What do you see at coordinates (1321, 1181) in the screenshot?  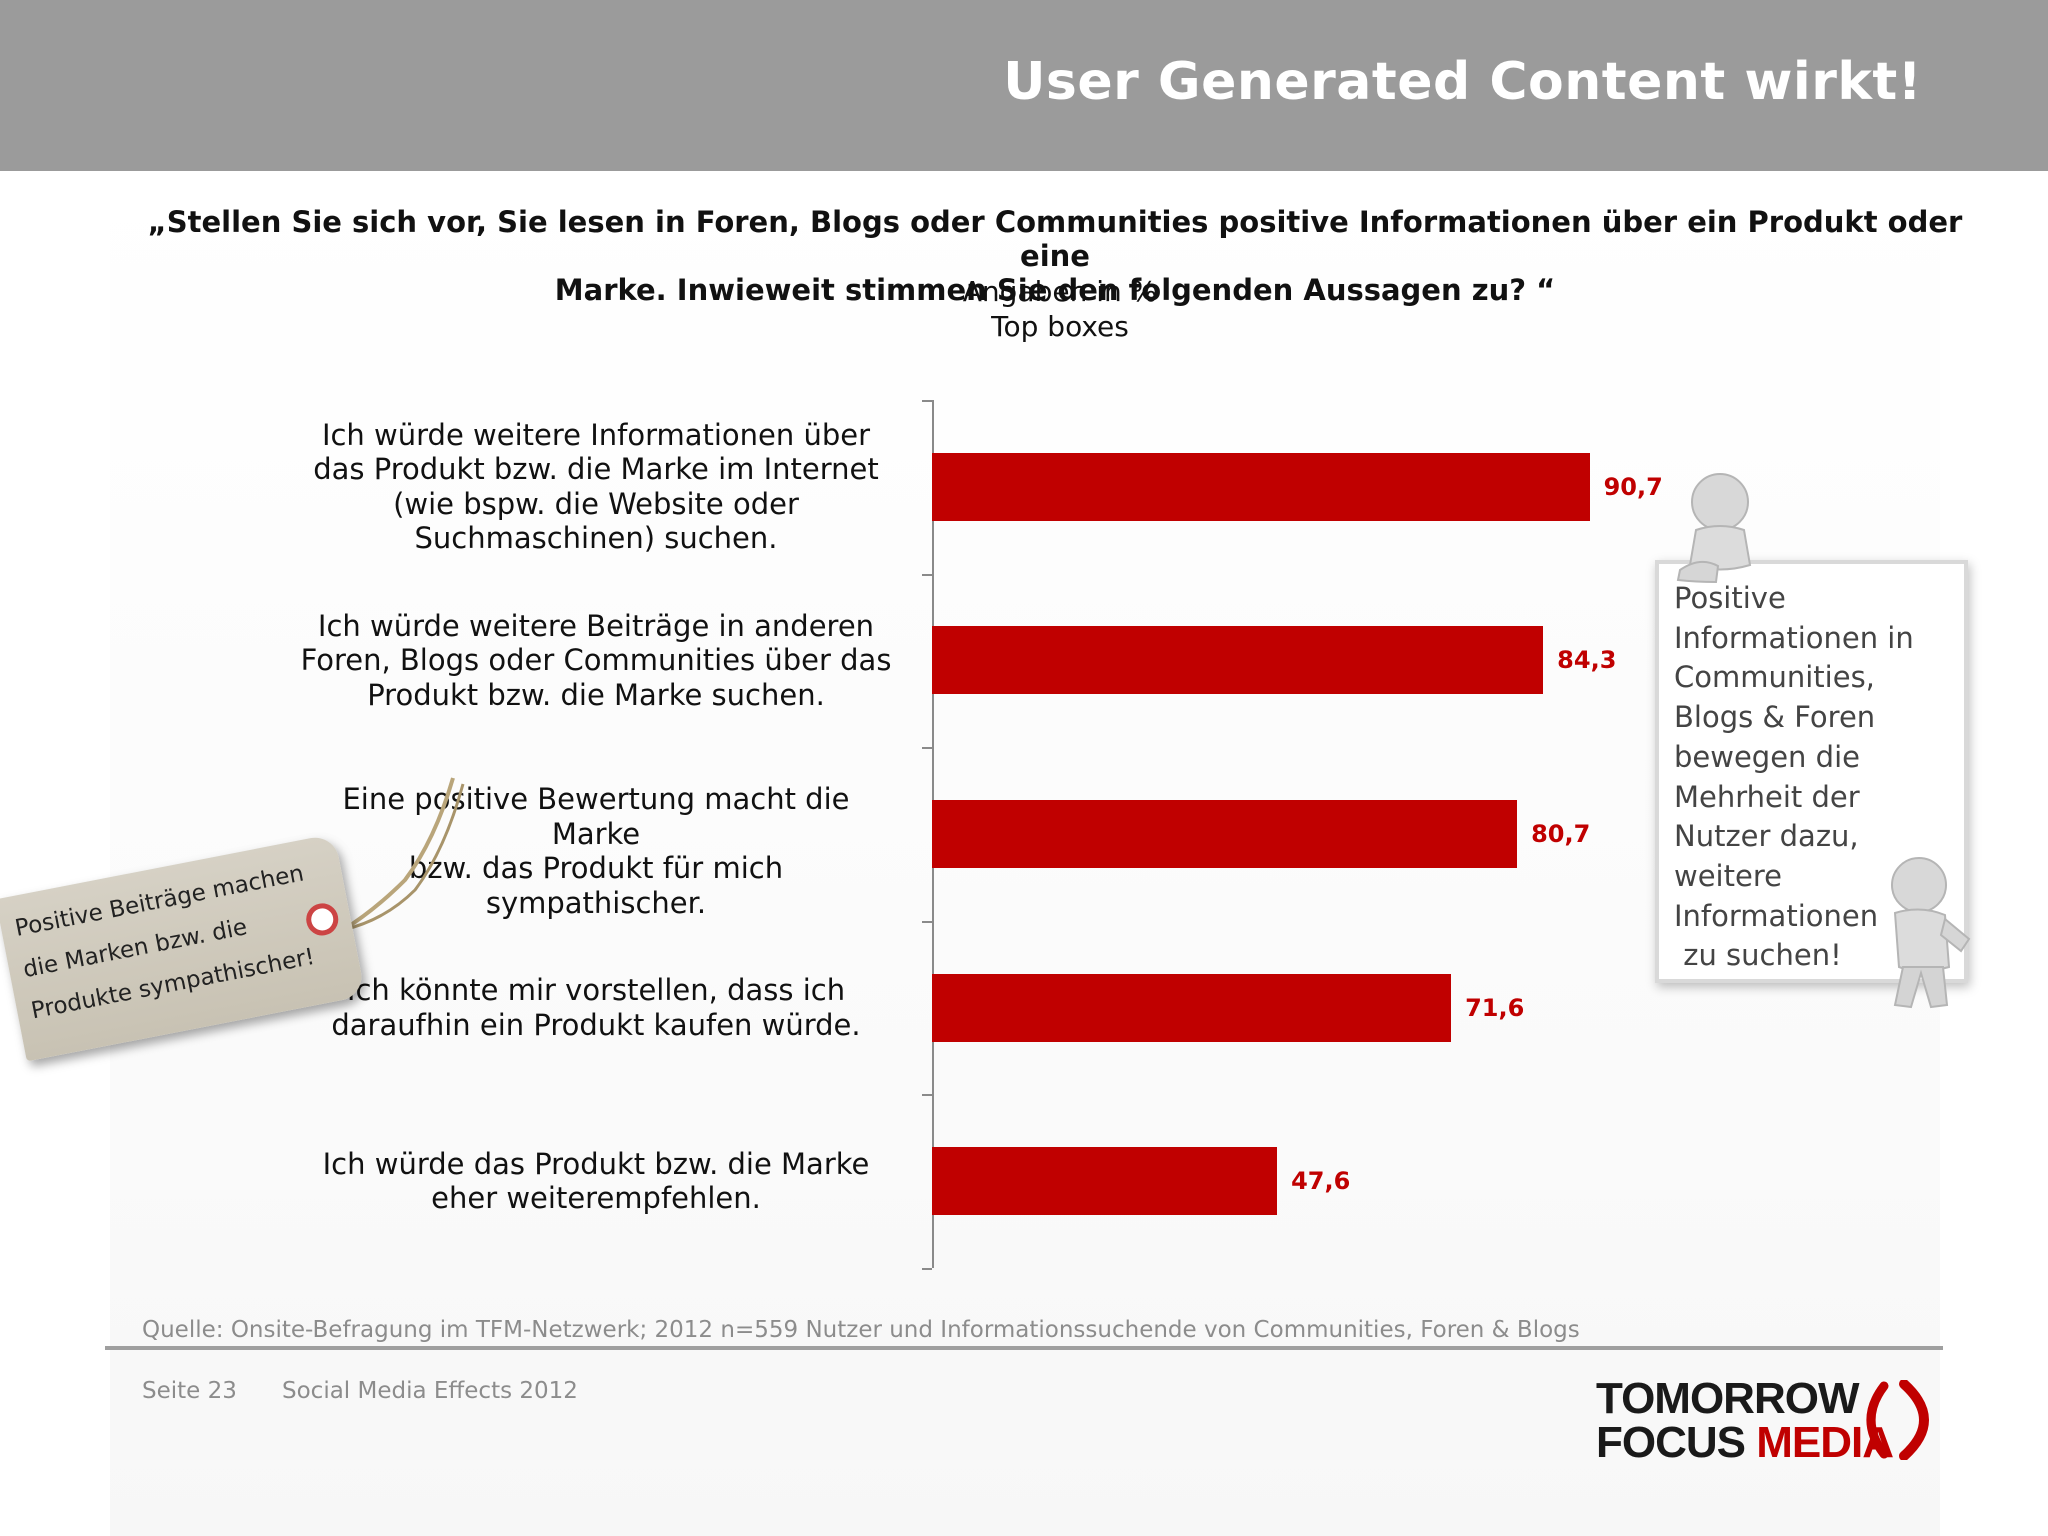 I see `data-label: 47,6` at bounding box center [1321, 1181].